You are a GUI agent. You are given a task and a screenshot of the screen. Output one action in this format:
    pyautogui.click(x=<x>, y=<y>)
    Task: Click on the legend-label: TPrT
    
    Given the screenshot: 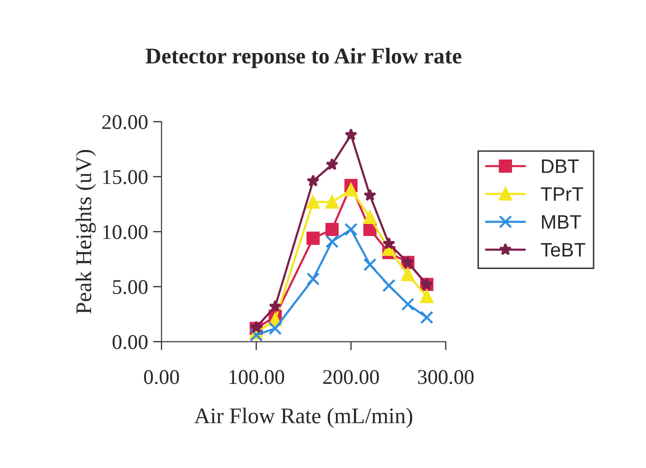 What is the action you would take?
    pyautogui.click(x=562, y=194)
    